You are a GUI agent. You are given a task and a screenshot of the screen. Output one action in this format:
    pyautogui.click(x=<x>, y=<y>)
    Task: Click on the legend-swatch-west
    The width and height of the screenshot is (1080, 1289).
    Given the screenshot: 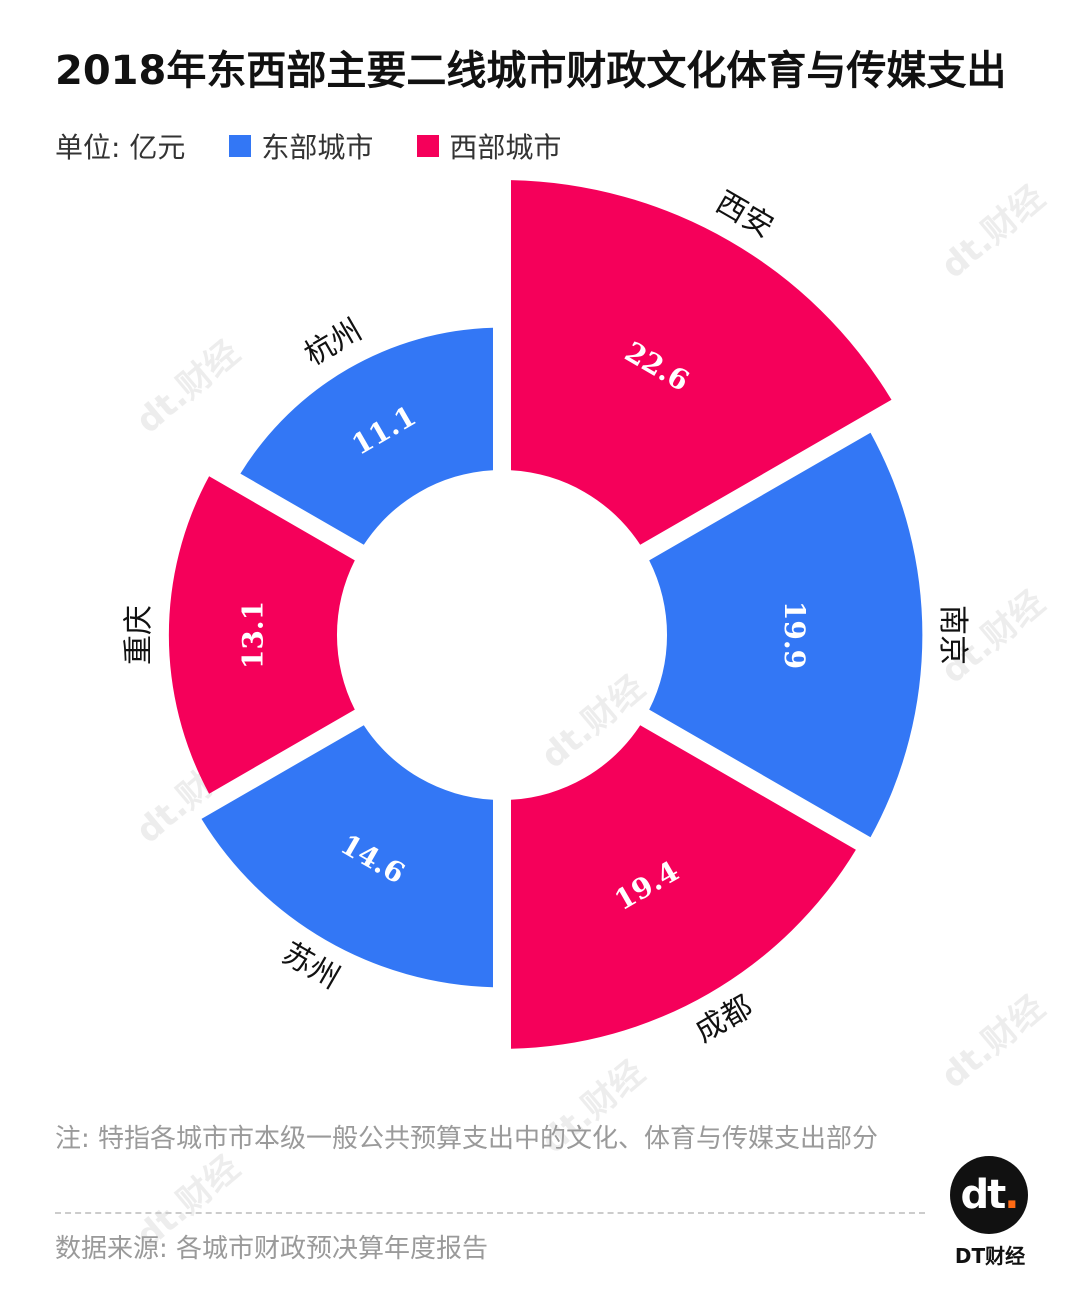 What is the action you would take?
    pyautogui.click(x=428, y=146)
    